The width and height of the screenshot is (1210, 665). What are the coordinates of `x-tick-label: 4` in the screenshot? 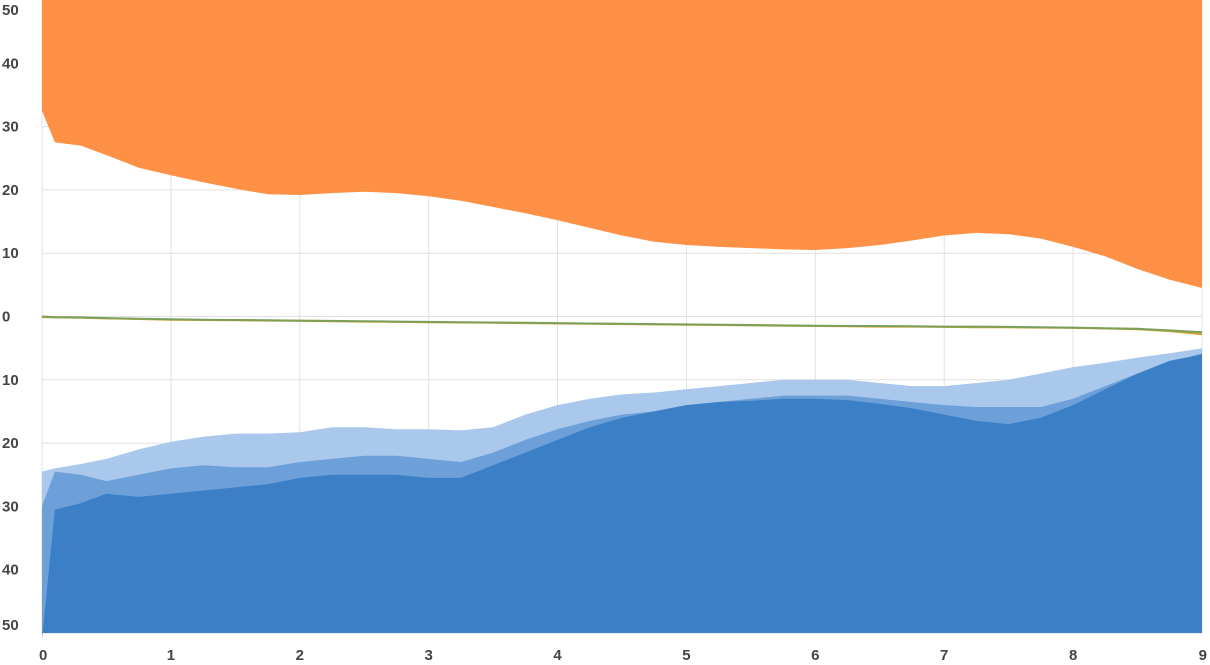 It's located at (557, 655).